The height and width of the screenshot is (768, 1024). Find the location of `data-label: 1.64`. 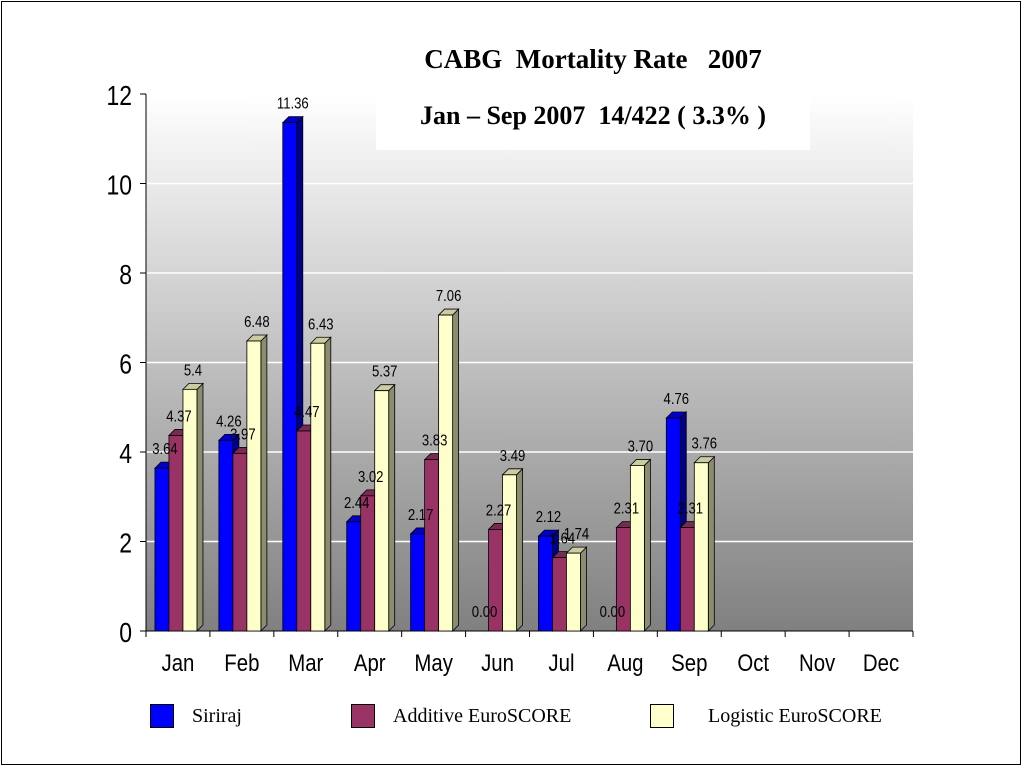

data-label: 1.64 is located at coordinates (563, 538).